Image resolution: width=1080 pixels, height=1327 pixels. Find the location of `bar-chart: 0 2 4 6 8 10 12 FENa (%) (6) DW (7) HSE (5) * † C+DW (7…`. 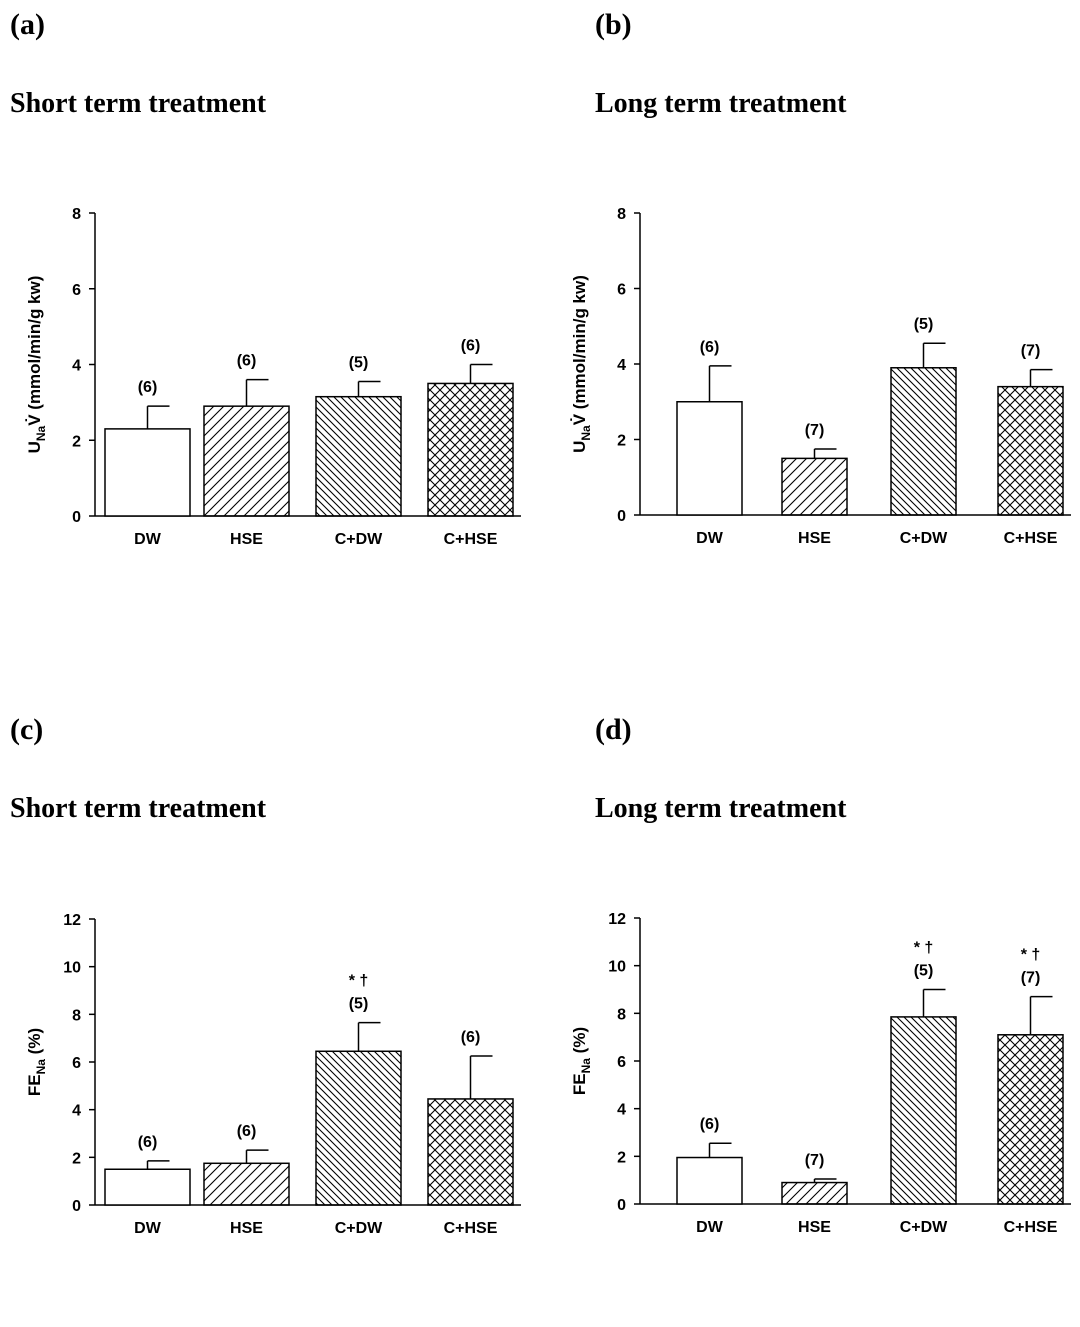

bar-chart: 0 2 4 6 8 10 12 FENa (%) (6) DW (7) HSE (5) * † C+DW (7… is located at coordinates (820, 1073).